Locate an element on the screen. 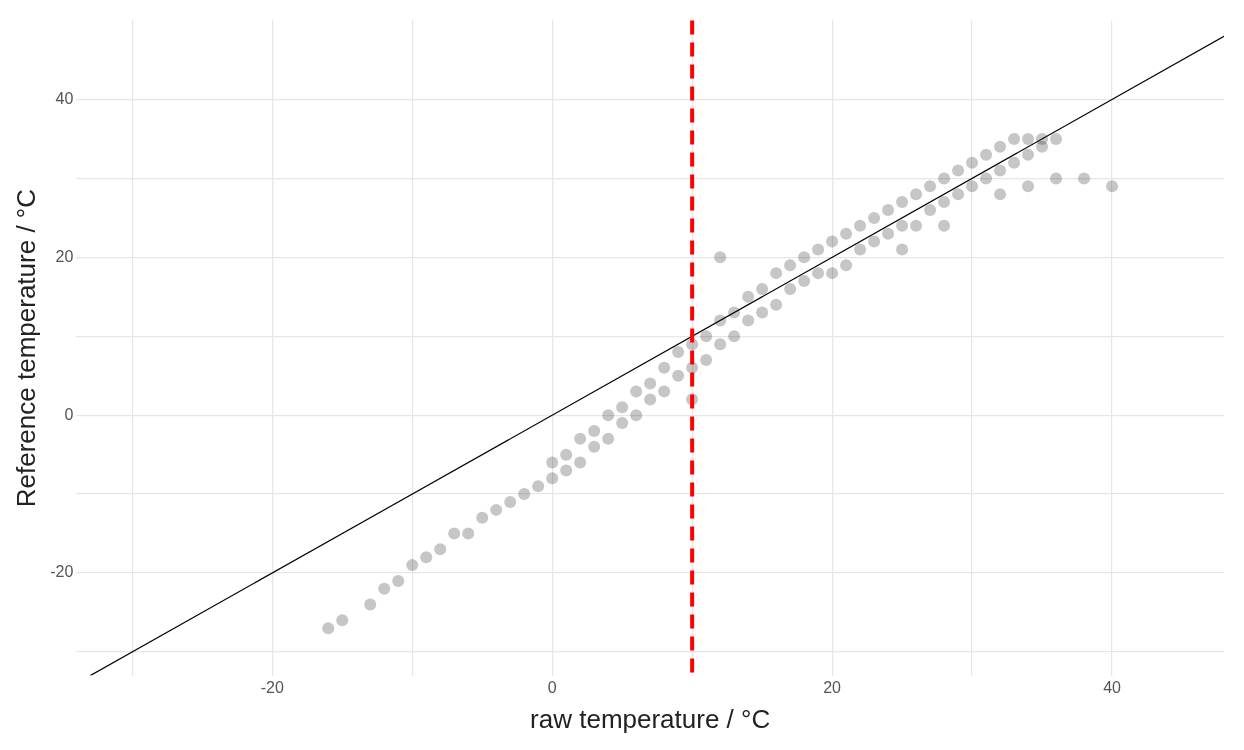  x-tick-label: -20 is located at coordinates (272, 687).